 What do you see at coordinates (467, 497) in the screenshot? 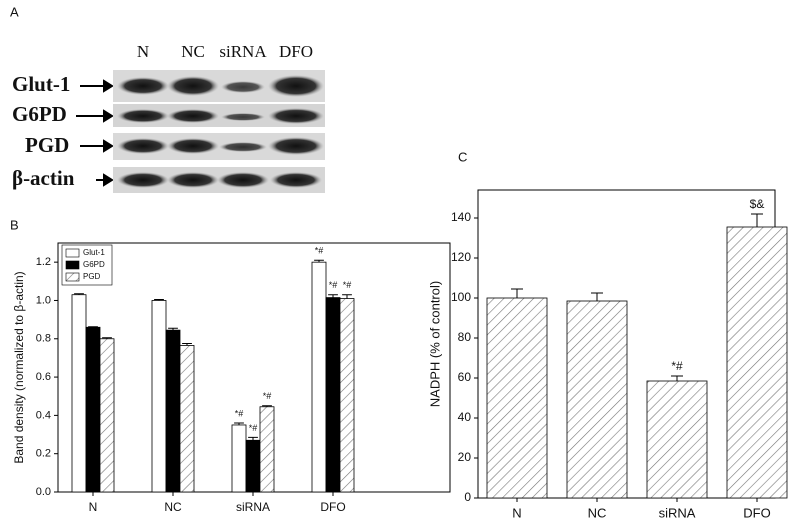
I see `y-tick-label: 0` at bounding box center [467, 497].